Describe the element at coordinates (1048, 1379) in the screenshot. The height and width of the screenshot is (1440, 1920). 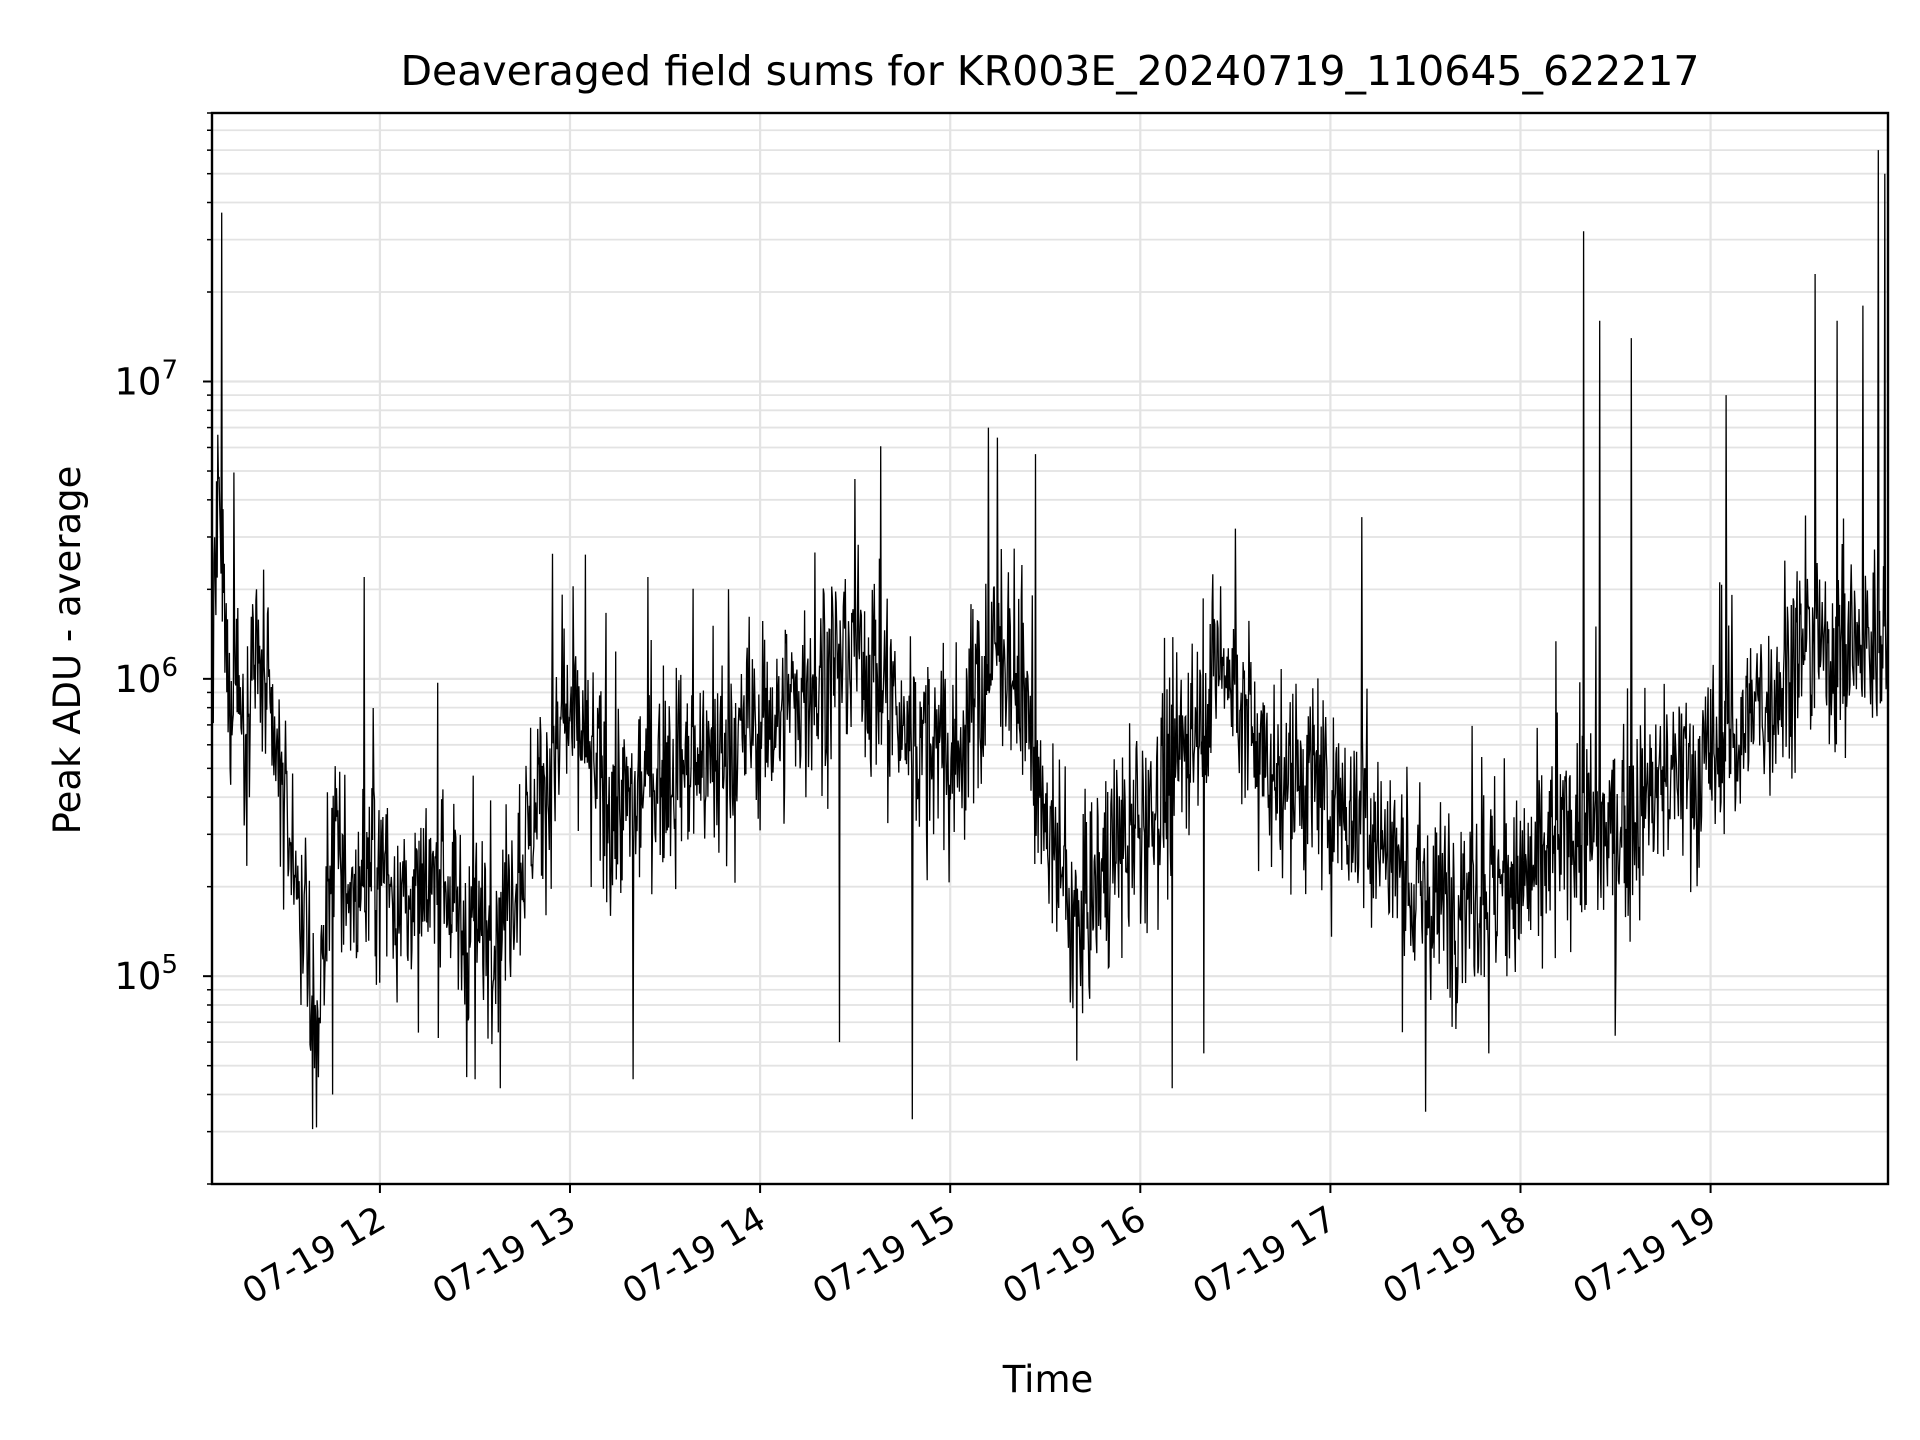
I see `x-axis-label: Time` at that location.